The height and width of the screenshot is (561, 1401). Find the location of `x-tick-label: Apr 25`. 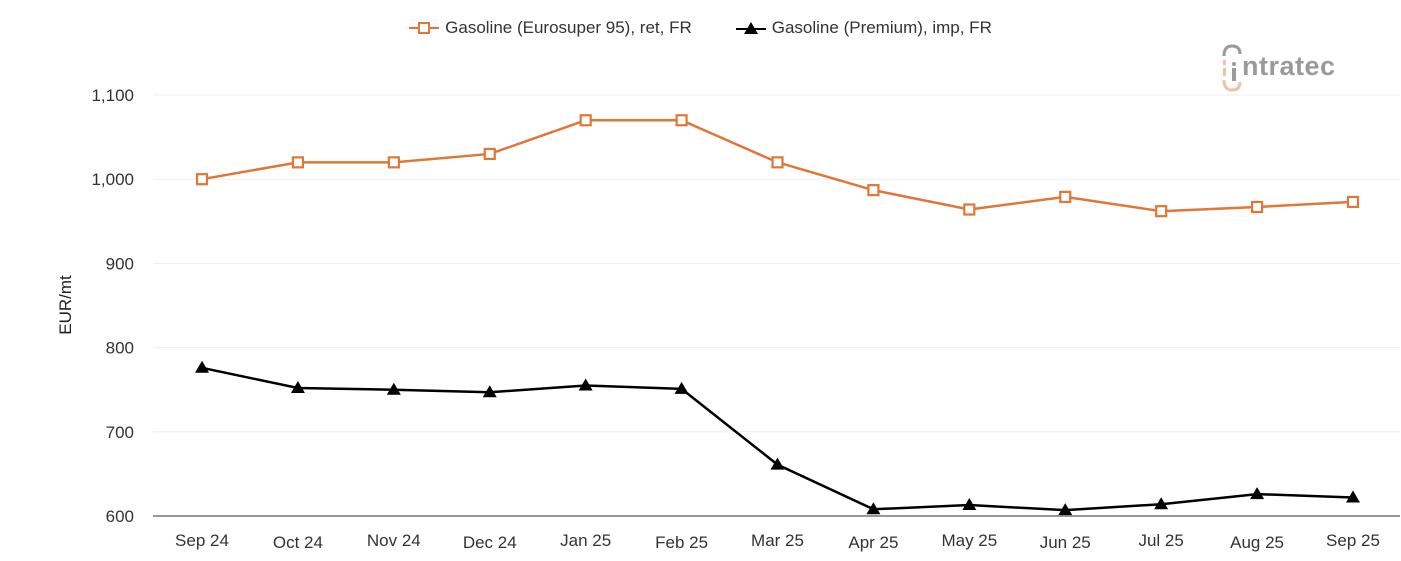

x-tick-label: Apr 25 is located at coordinates (873, 542).